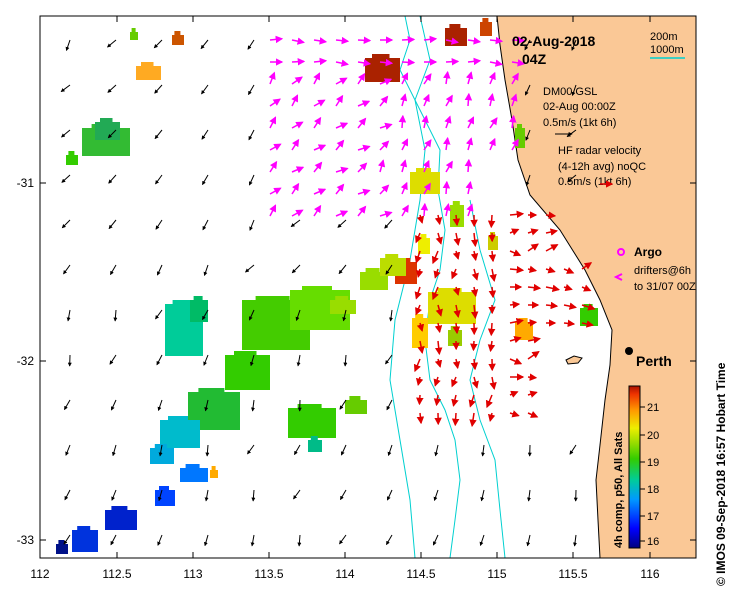 This screenshot has width=739, height=592. I want to click on colorbar-title: 4h comp, p50, All Sats, so click(619, 490).